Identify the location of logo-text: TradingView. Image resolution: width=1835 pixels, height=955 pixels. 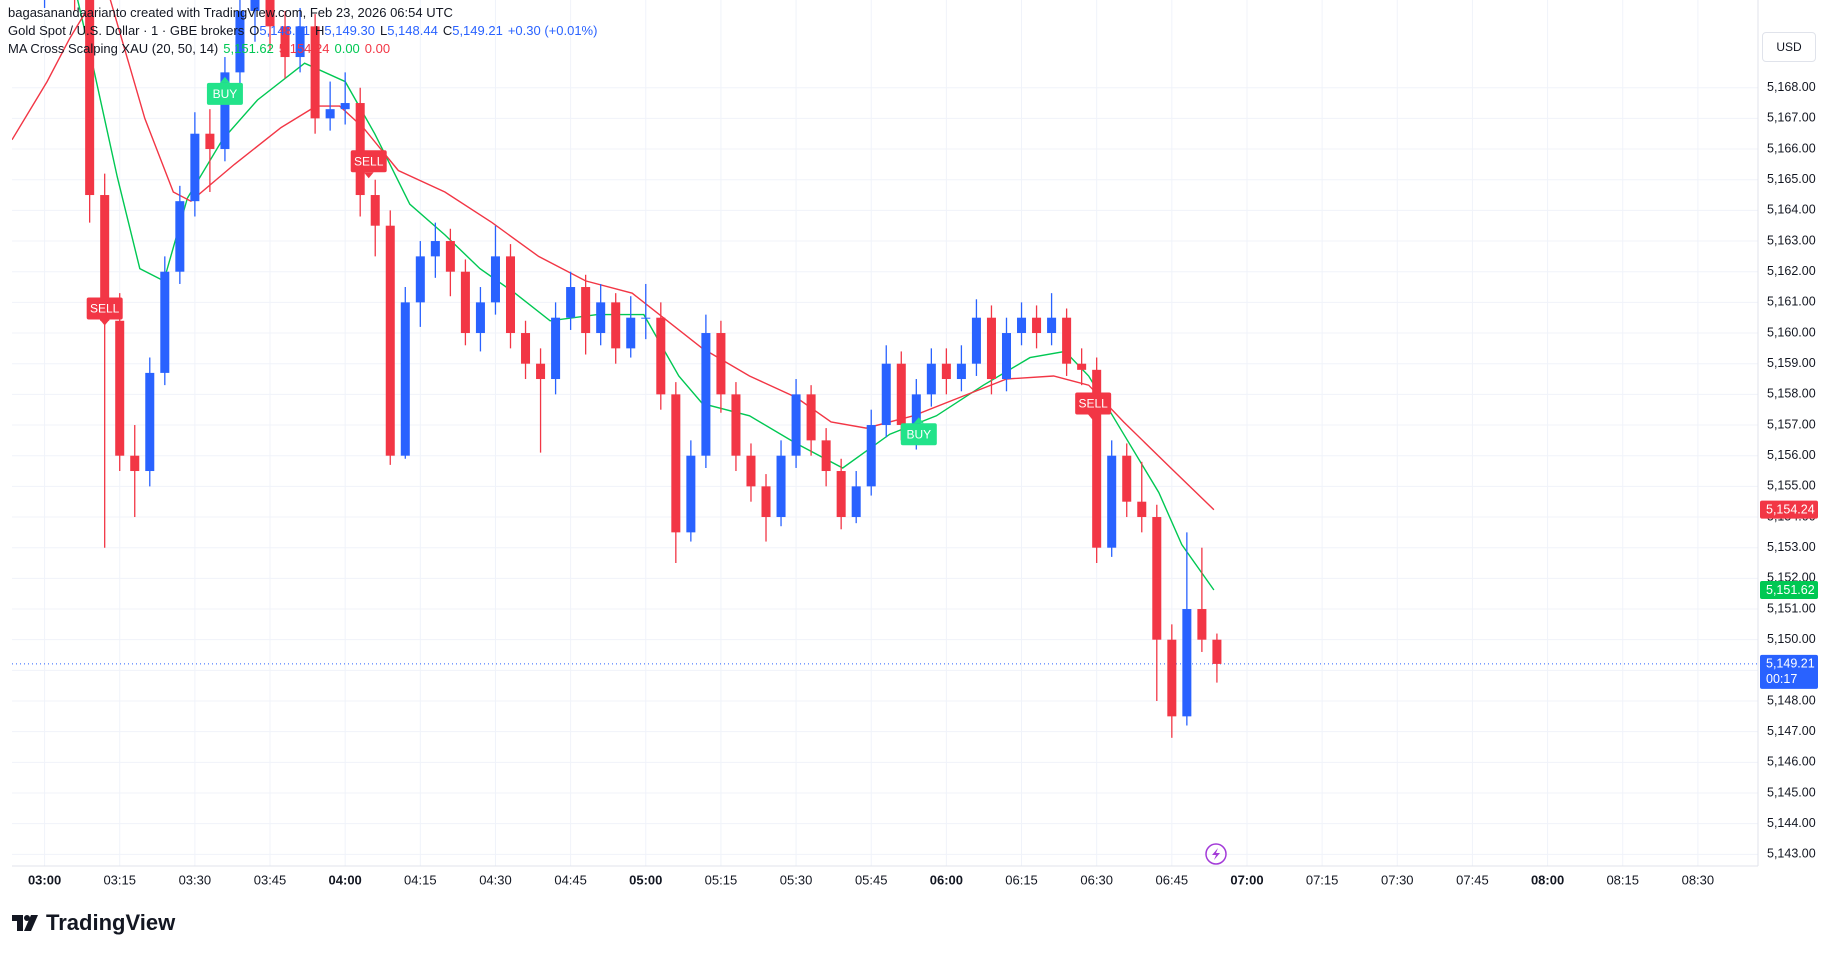
(111, 922).